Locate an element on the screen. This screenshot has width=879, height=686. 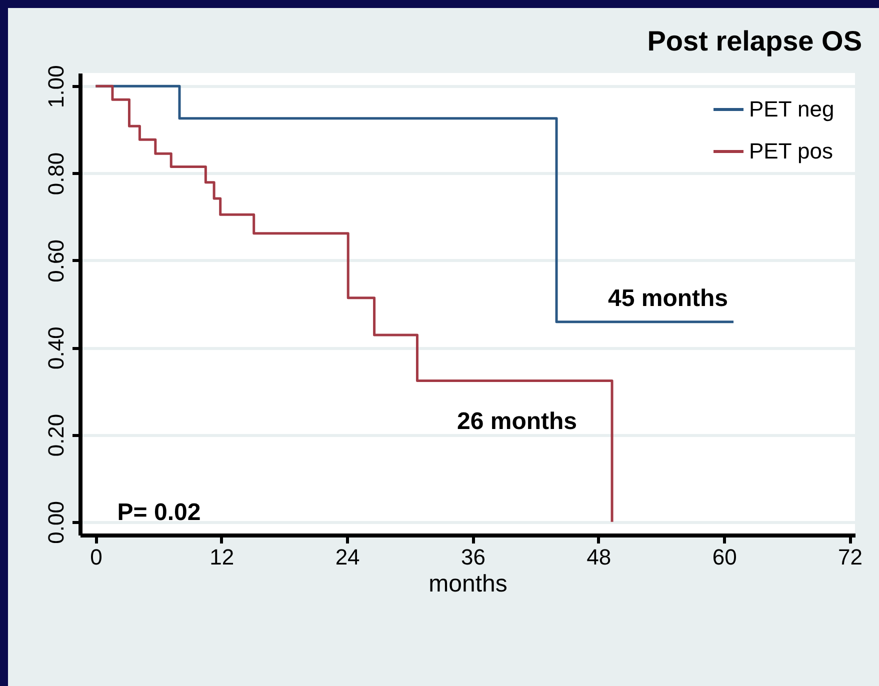
chart-title: Post relapse OS is located at coordinates (754, 41).